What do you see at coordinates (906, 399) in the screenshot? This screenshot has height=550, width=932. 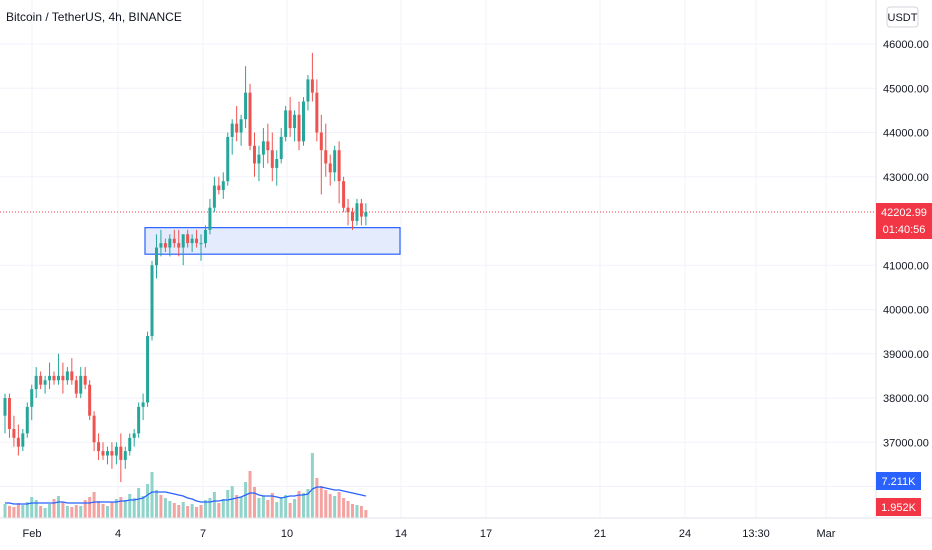 I see `price-tick-label: 38000.00` at bounding box center [906, 399].